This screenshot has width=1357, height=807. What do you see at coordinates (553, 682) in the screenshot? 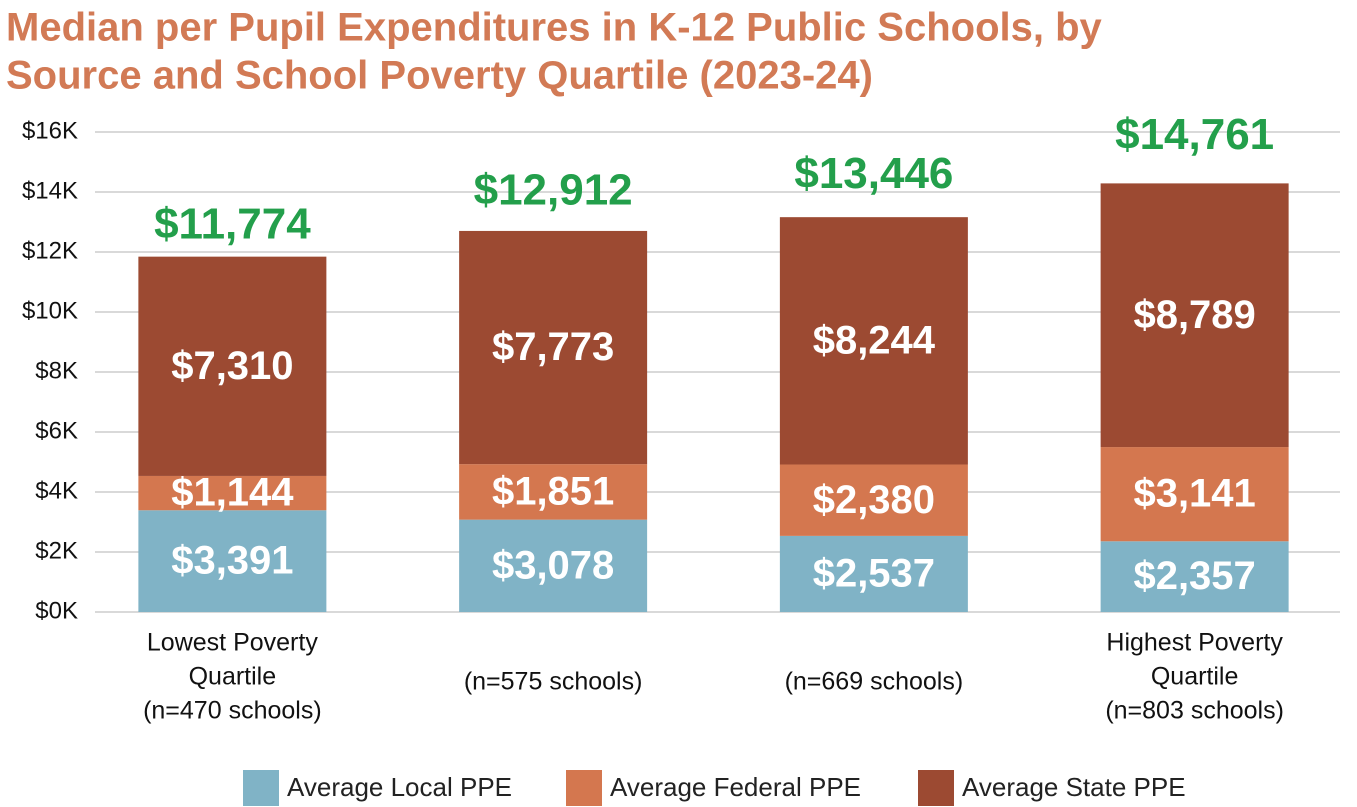
I see `x-tick-label: (n=575 schools)` at bounding box center [553, 682].